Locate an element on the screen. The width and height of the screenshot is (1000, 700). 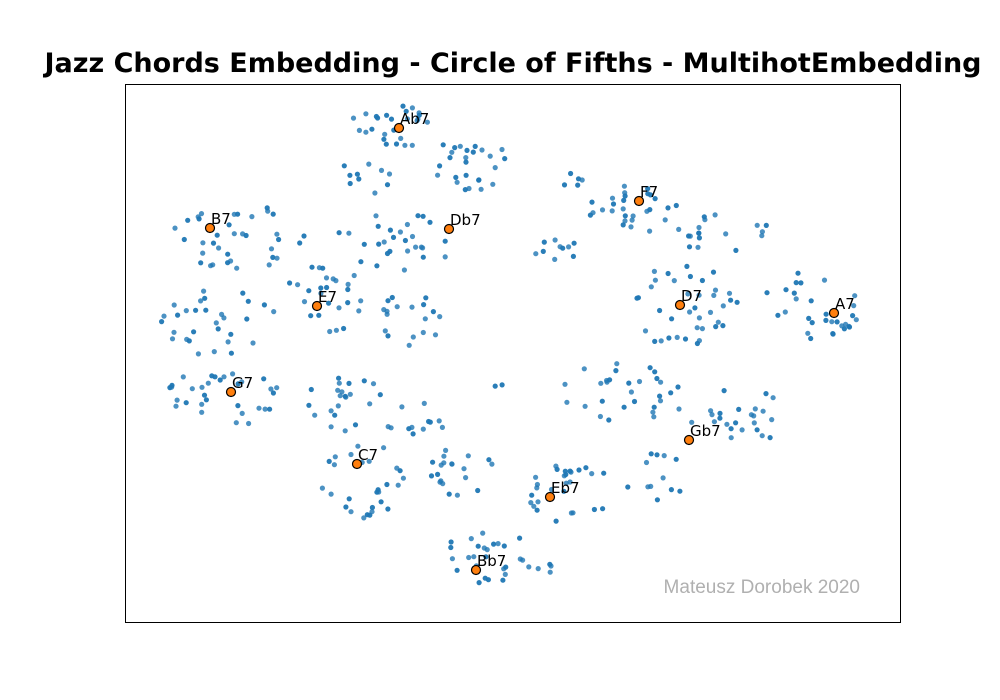
chord-point-a7 is located at coordinates (834, 313).